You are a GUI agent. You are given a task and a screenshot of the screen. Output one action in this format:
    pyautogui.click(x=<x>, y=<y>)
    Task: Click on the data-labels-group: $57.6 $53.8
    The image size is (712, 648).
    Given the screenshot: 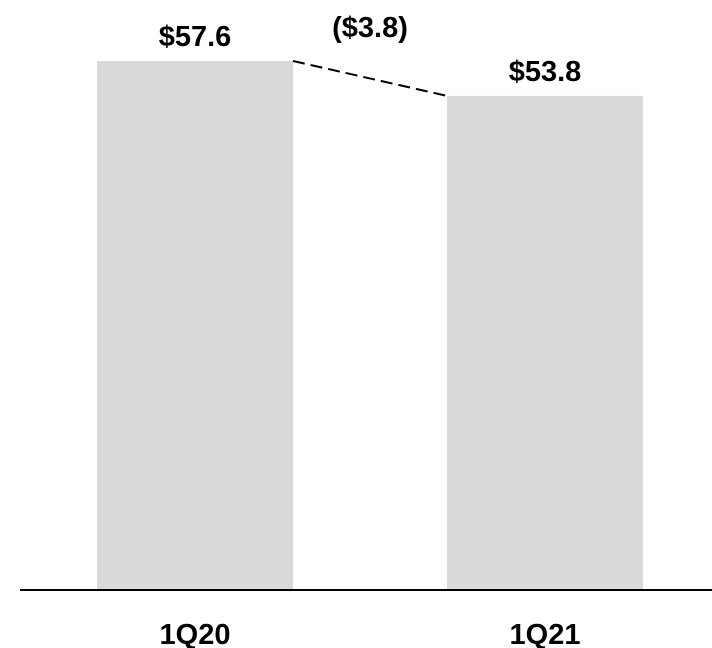 What is the action you would take?
    pyautogui.click(x=370, y=54)
    